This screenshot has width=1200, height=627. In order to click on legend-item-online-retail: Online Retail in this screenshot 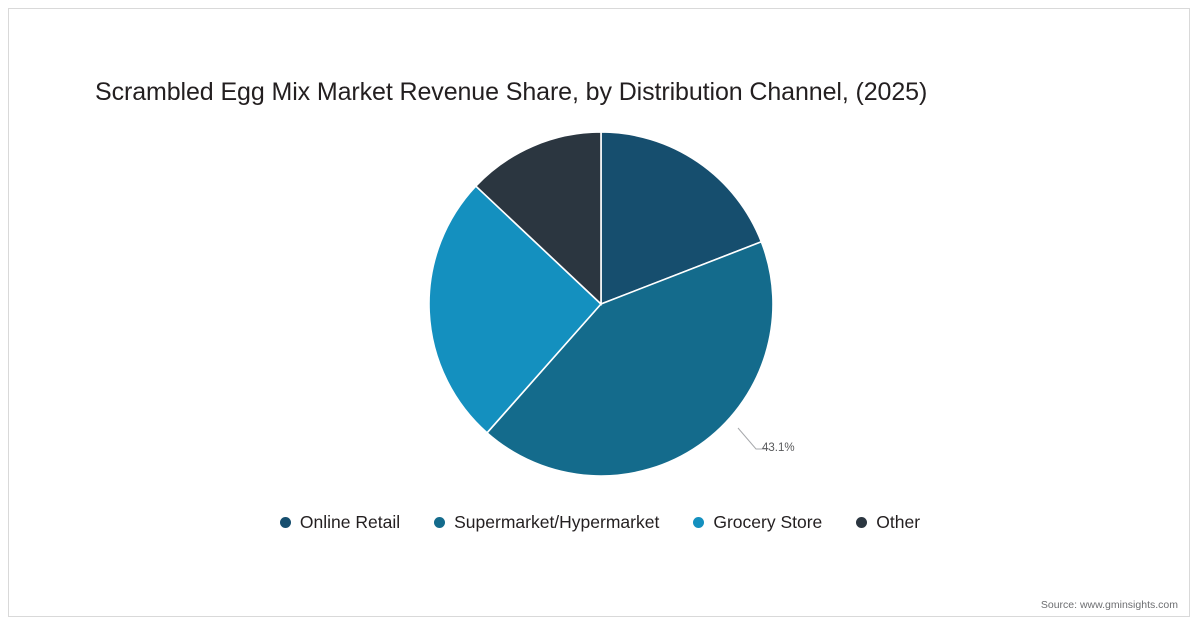, I will do `click(340, 522)`.